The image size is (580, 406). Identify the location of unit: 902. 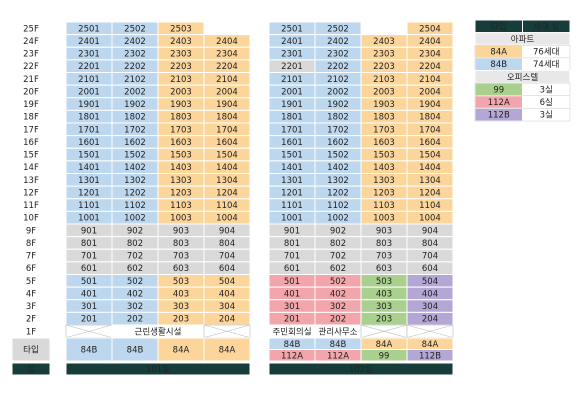
(338, 231).